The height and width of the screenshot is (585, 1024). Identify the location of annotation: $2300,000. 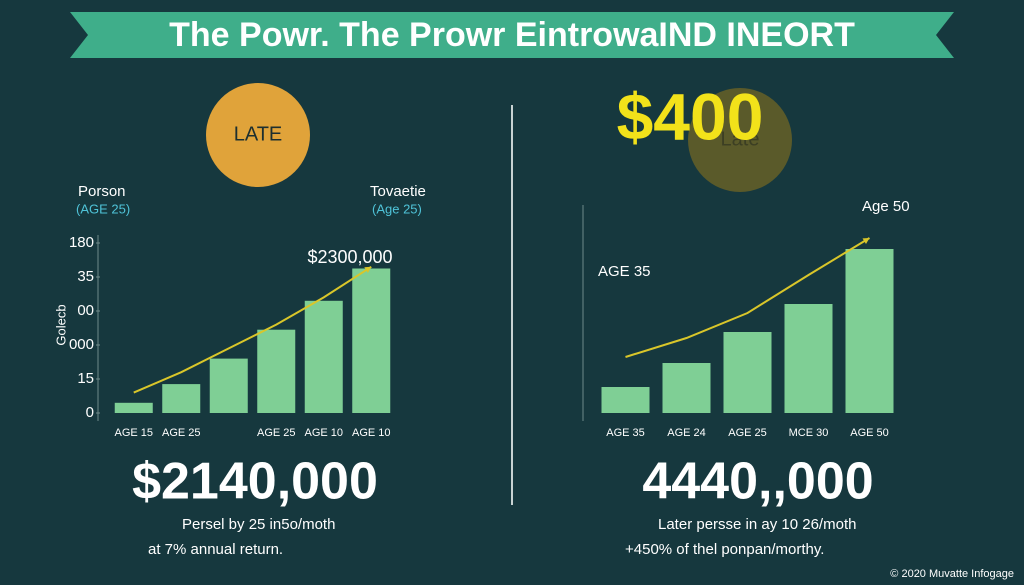
(349, 257).